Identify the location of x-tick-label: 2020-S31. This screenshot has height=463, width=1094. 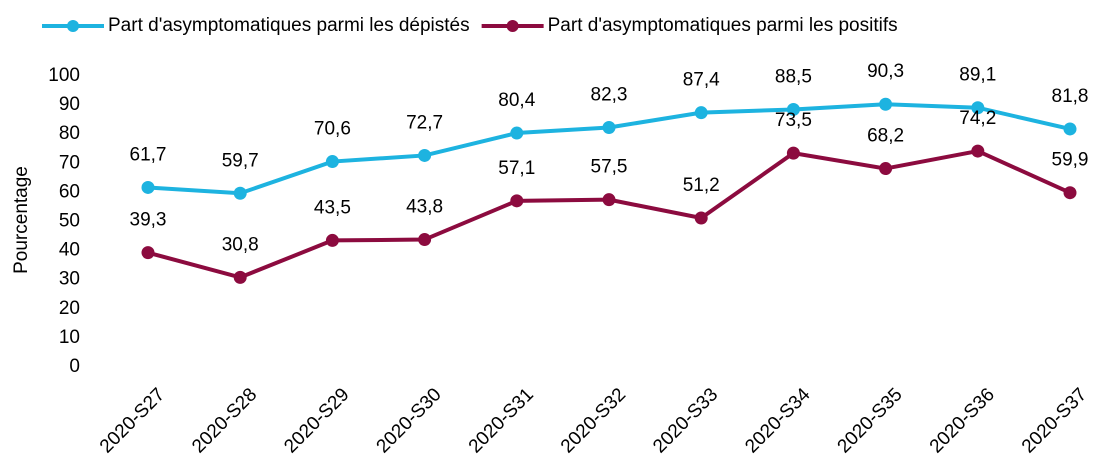
(501, 420).